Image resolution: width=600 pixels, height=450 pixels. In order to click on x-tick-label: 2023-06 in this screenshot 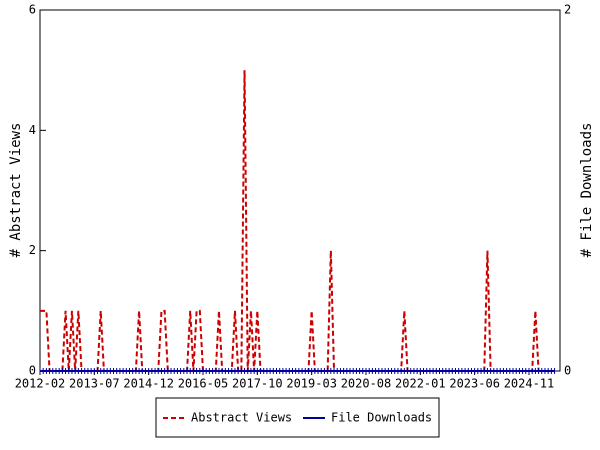, I will do `click(474, 384)`.